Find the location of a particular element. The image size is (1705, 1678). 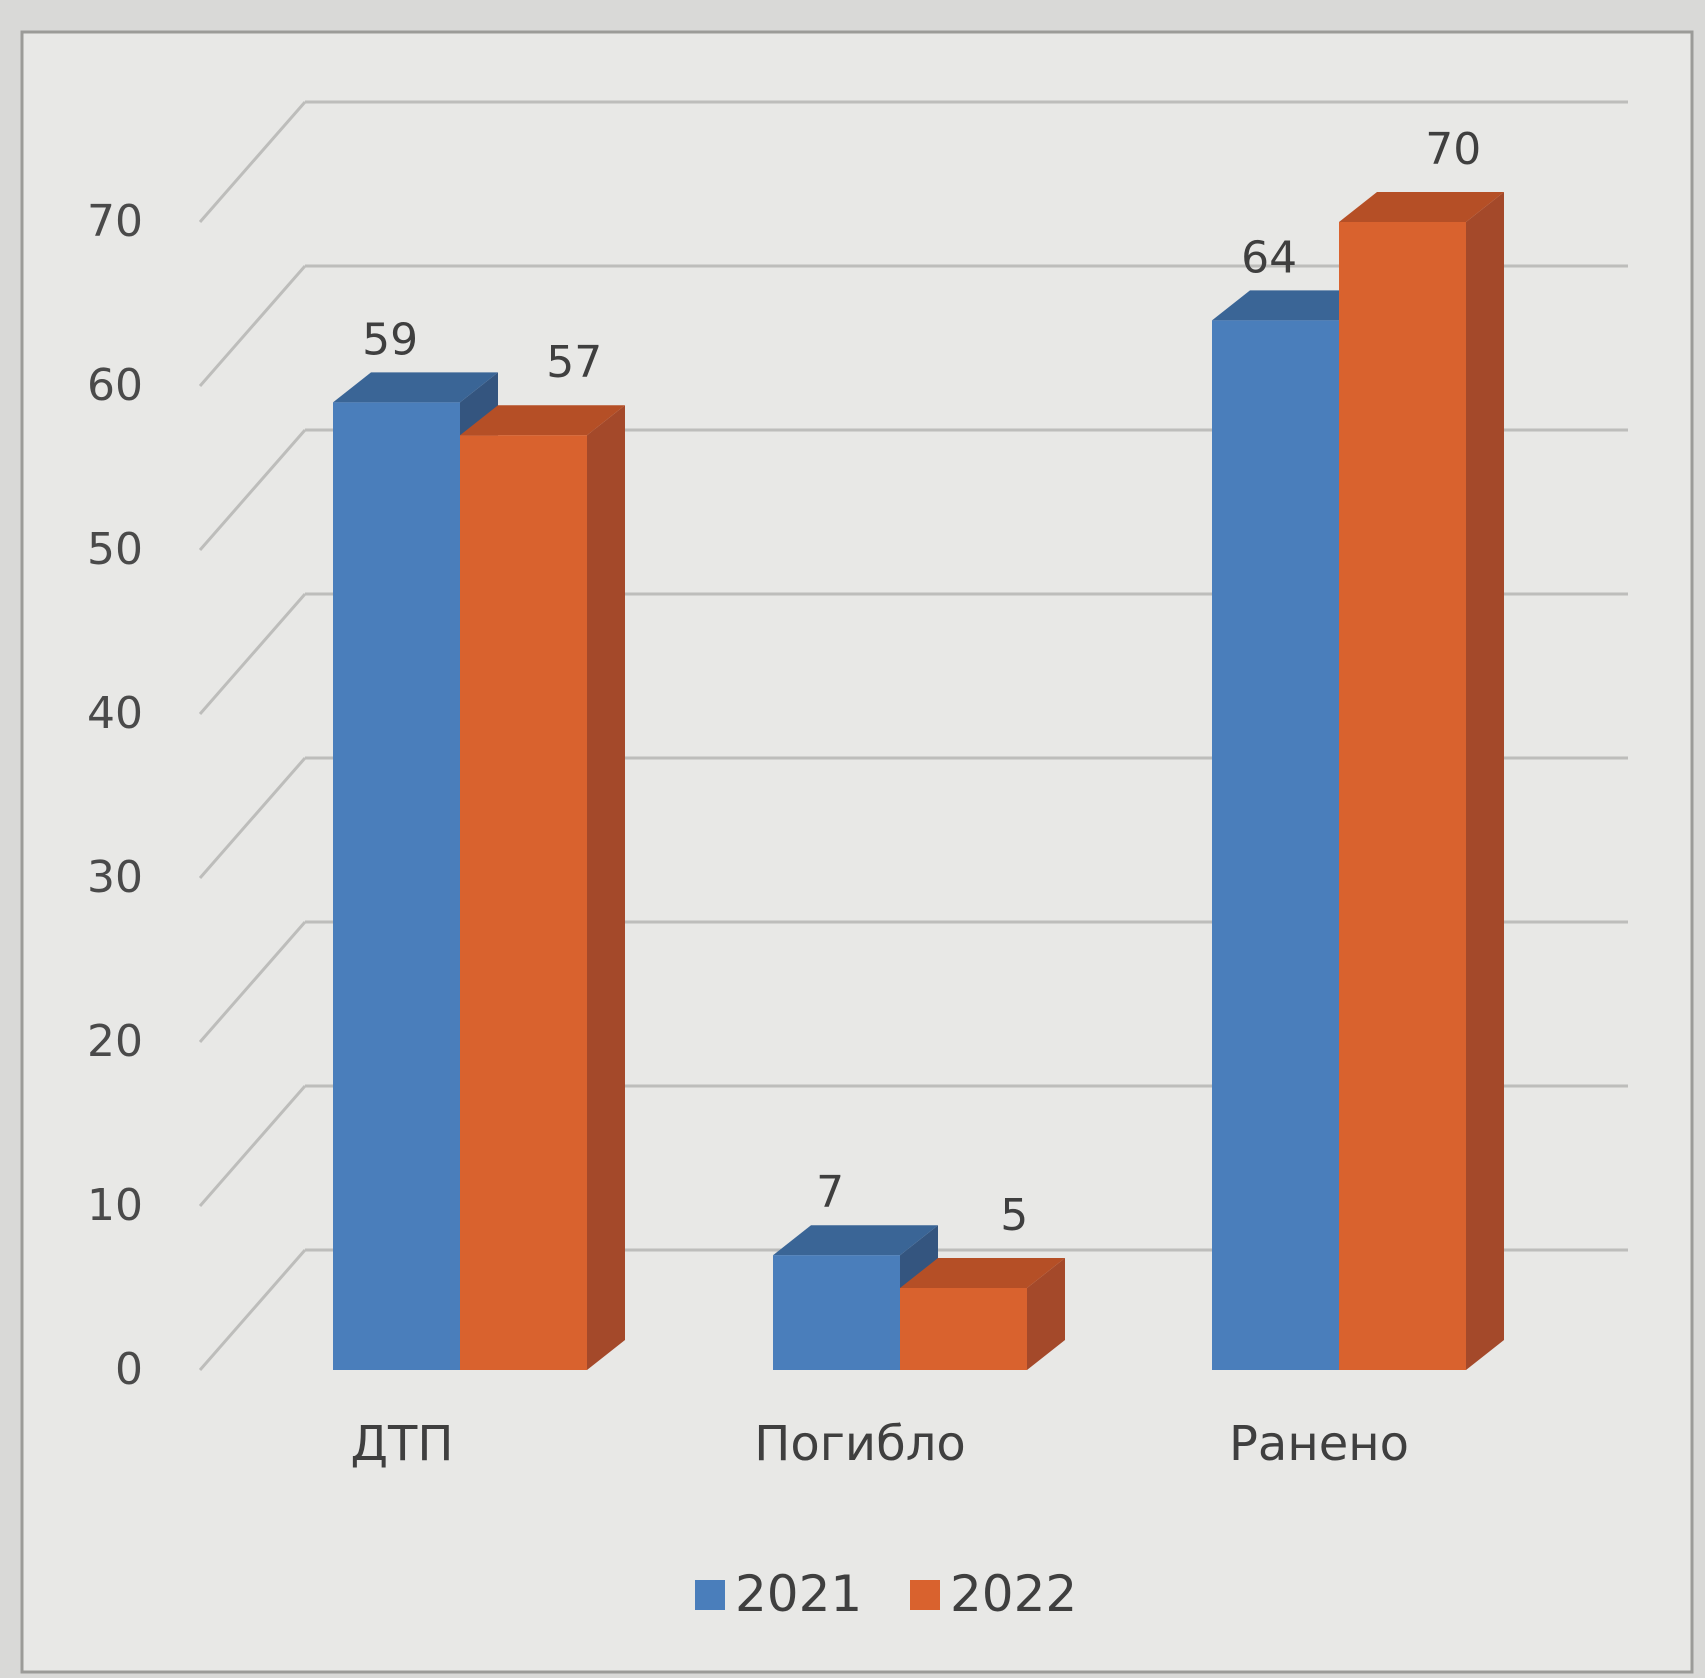

data-label: 7 is located at coordinates (830, 1192).